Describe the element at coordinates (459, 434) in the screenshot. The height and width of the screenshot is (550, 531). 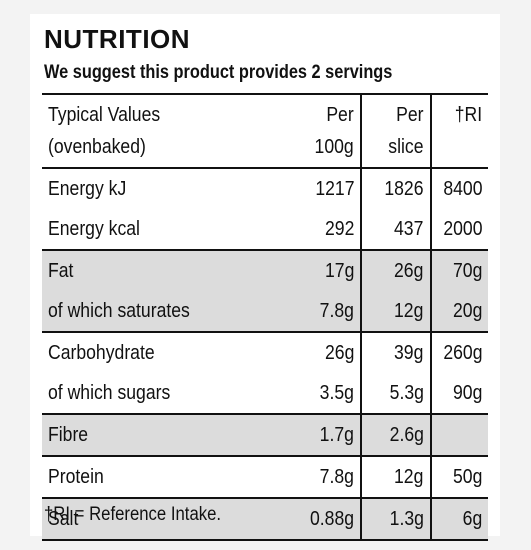
I see `row-ri` at that location.